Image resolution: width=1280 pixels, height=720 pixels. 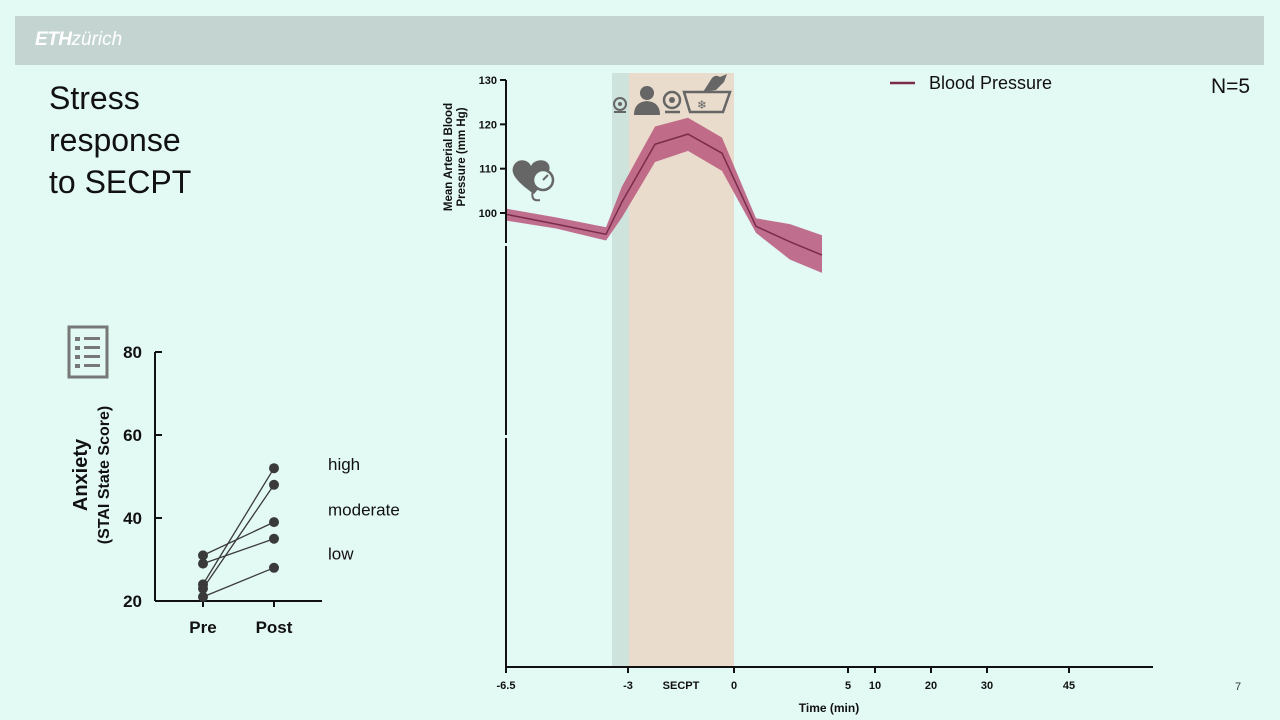 I want to click on bp-confidence-band, so click(x=664, y=195).